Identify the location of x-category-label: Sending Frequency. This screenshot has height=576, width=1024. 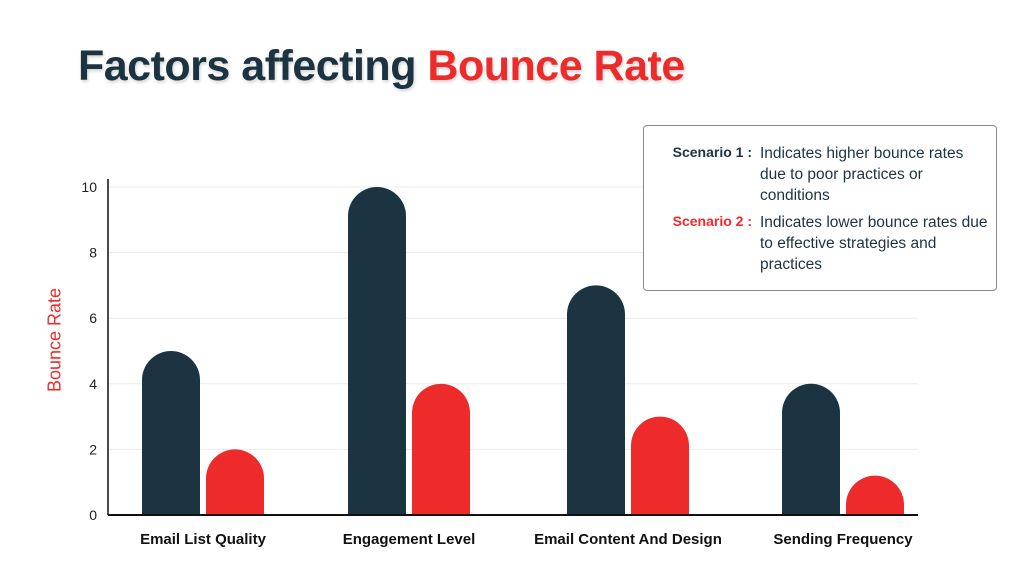
(843, 539).